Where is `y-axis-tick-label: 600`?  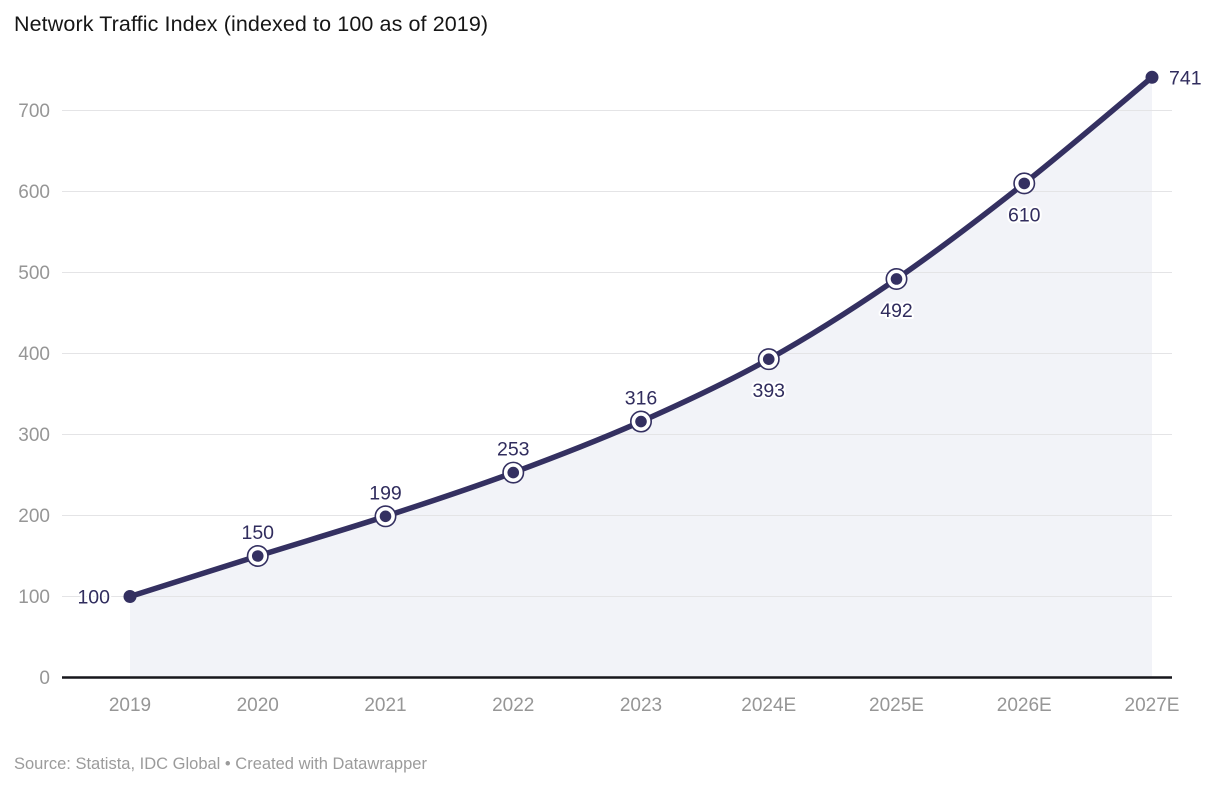
y-axis-tick-label: 600 is located at coordinates (34, 192).